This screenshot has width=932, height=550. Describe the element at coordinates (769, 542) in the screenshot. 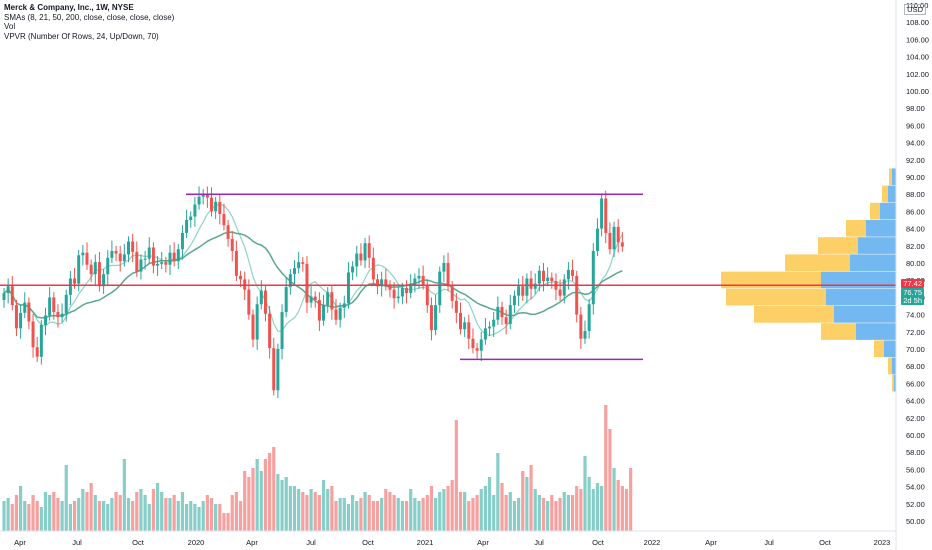

I see `x-tick-label: Jul` at that location.